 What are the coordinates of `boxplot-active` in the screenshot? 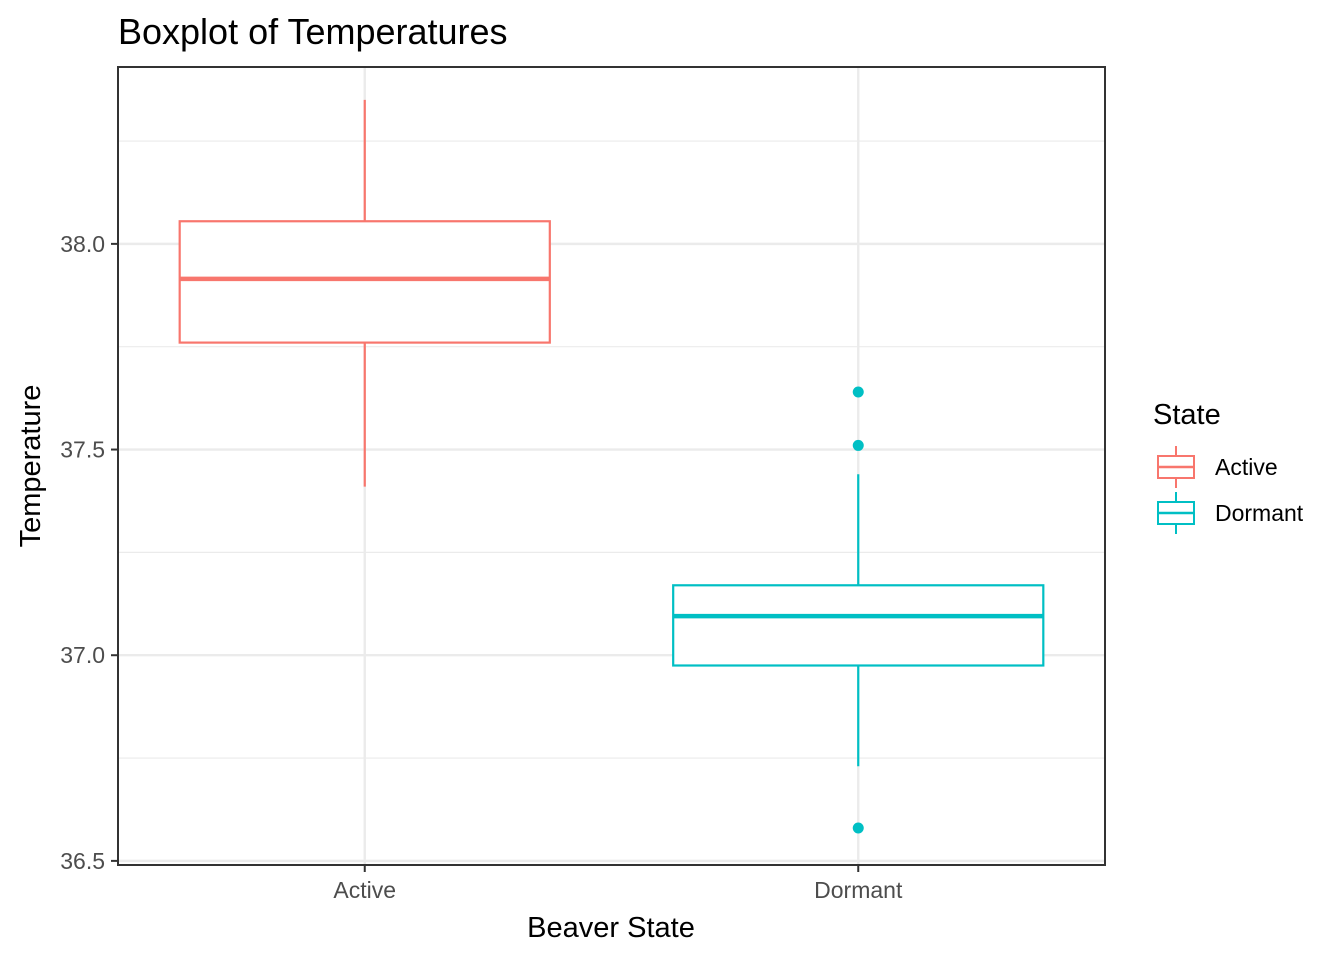 It's located at (364, 293).